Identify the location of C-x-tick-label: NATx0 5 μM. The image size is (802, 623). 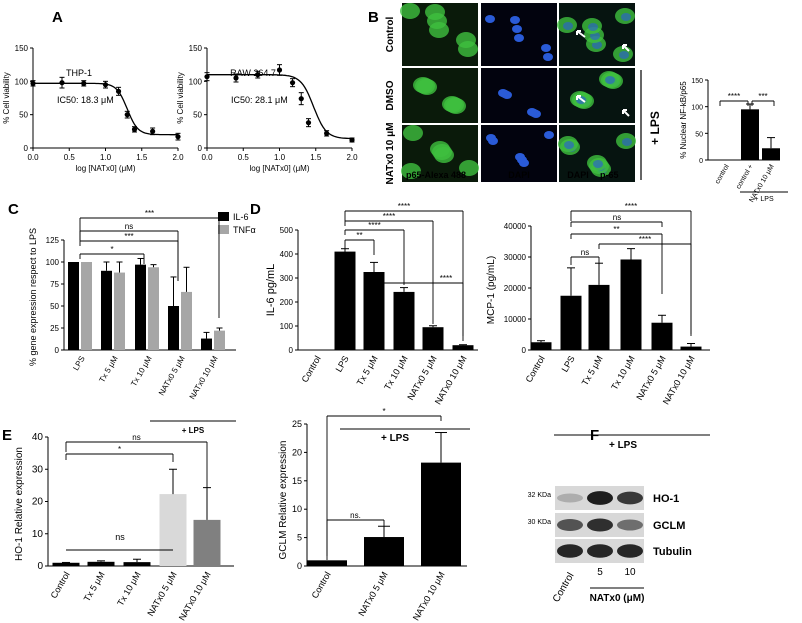
(172, 375).